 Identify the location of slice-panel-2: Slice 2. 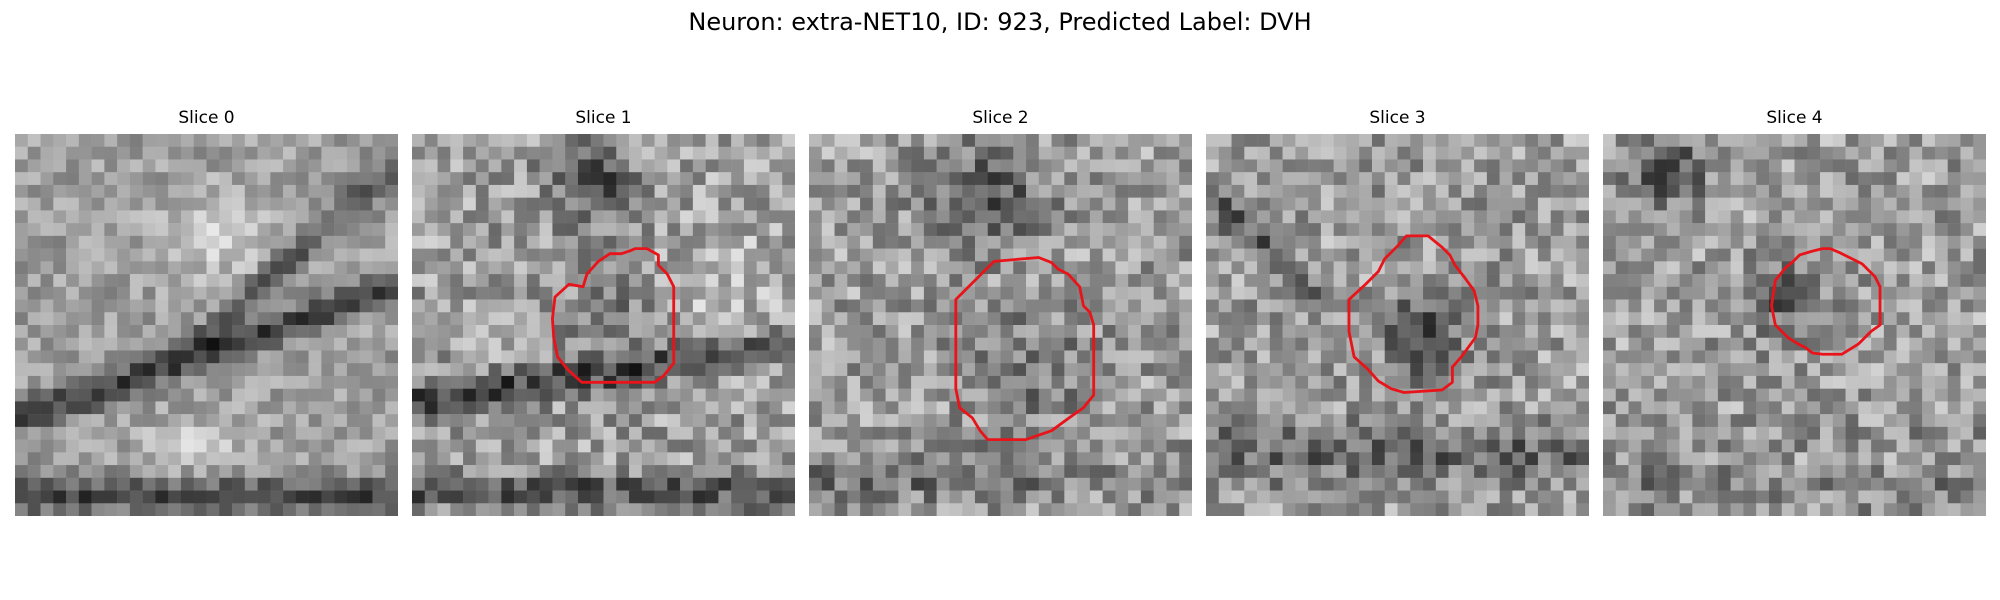
(1000, 311).